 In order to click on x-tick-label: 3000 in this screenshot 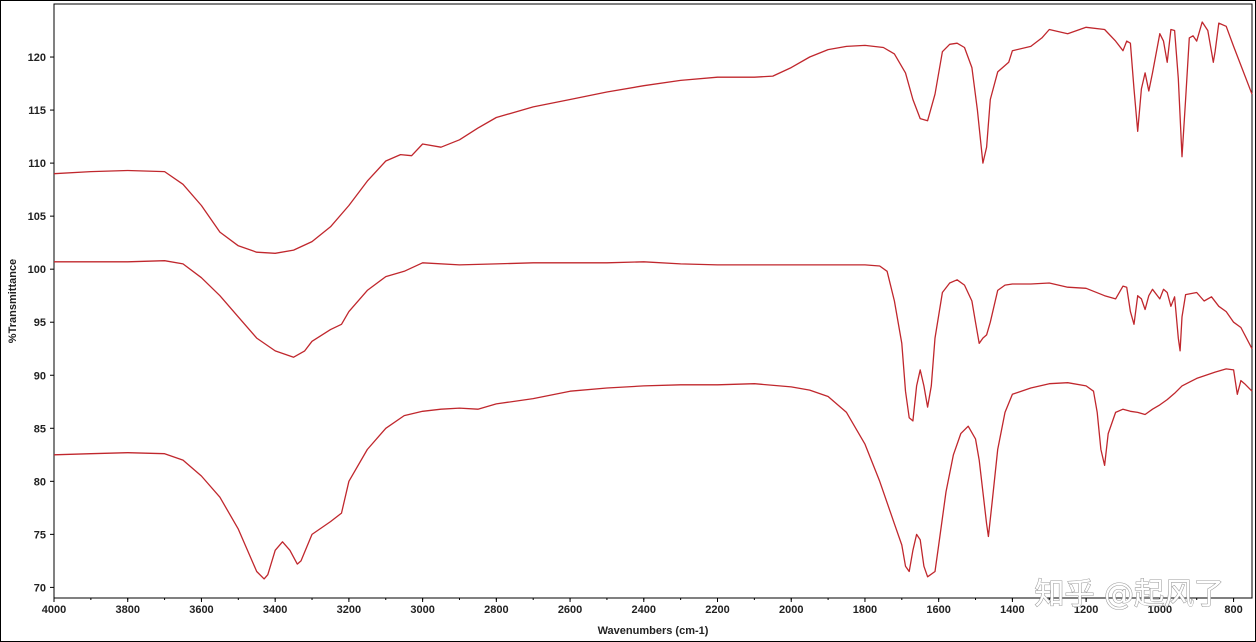, I will do `click(422, 610)`.